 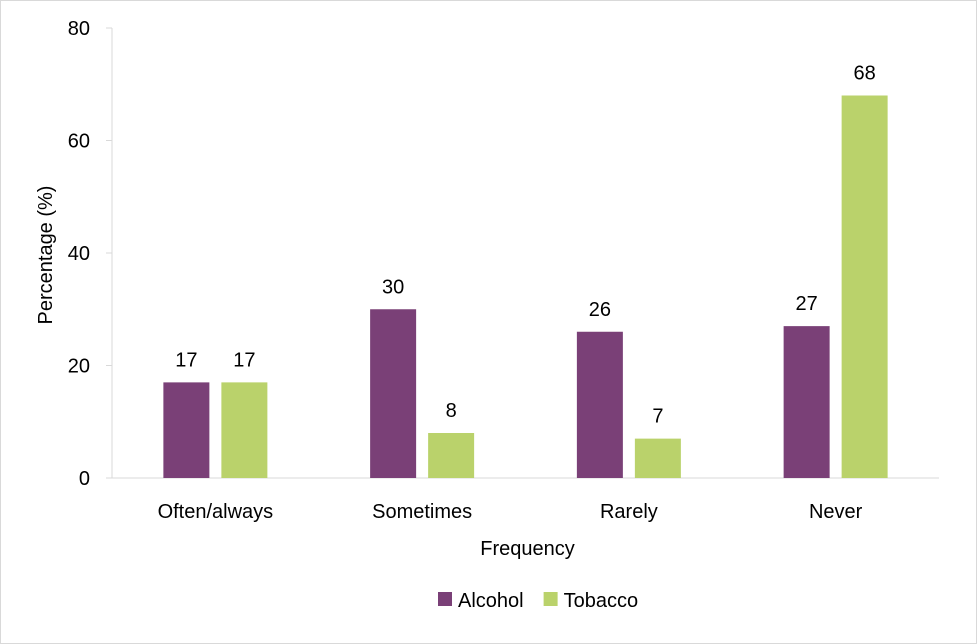 I want to click on x-axis: Often/always Sometimes Rarely Never, so click(x=525, y=500).